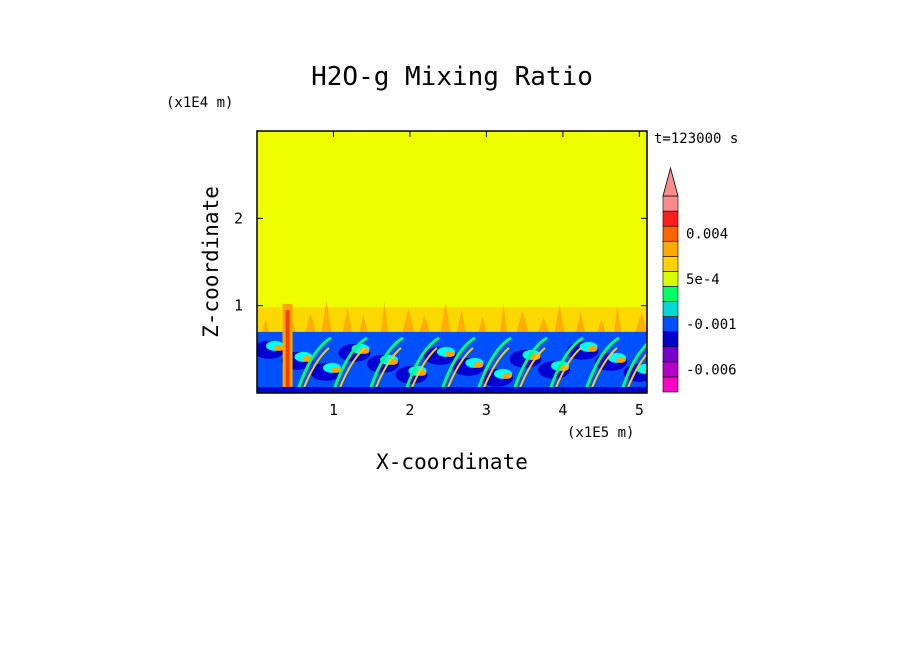  I want to click on x-tick-label: 4, so click(562, 410).